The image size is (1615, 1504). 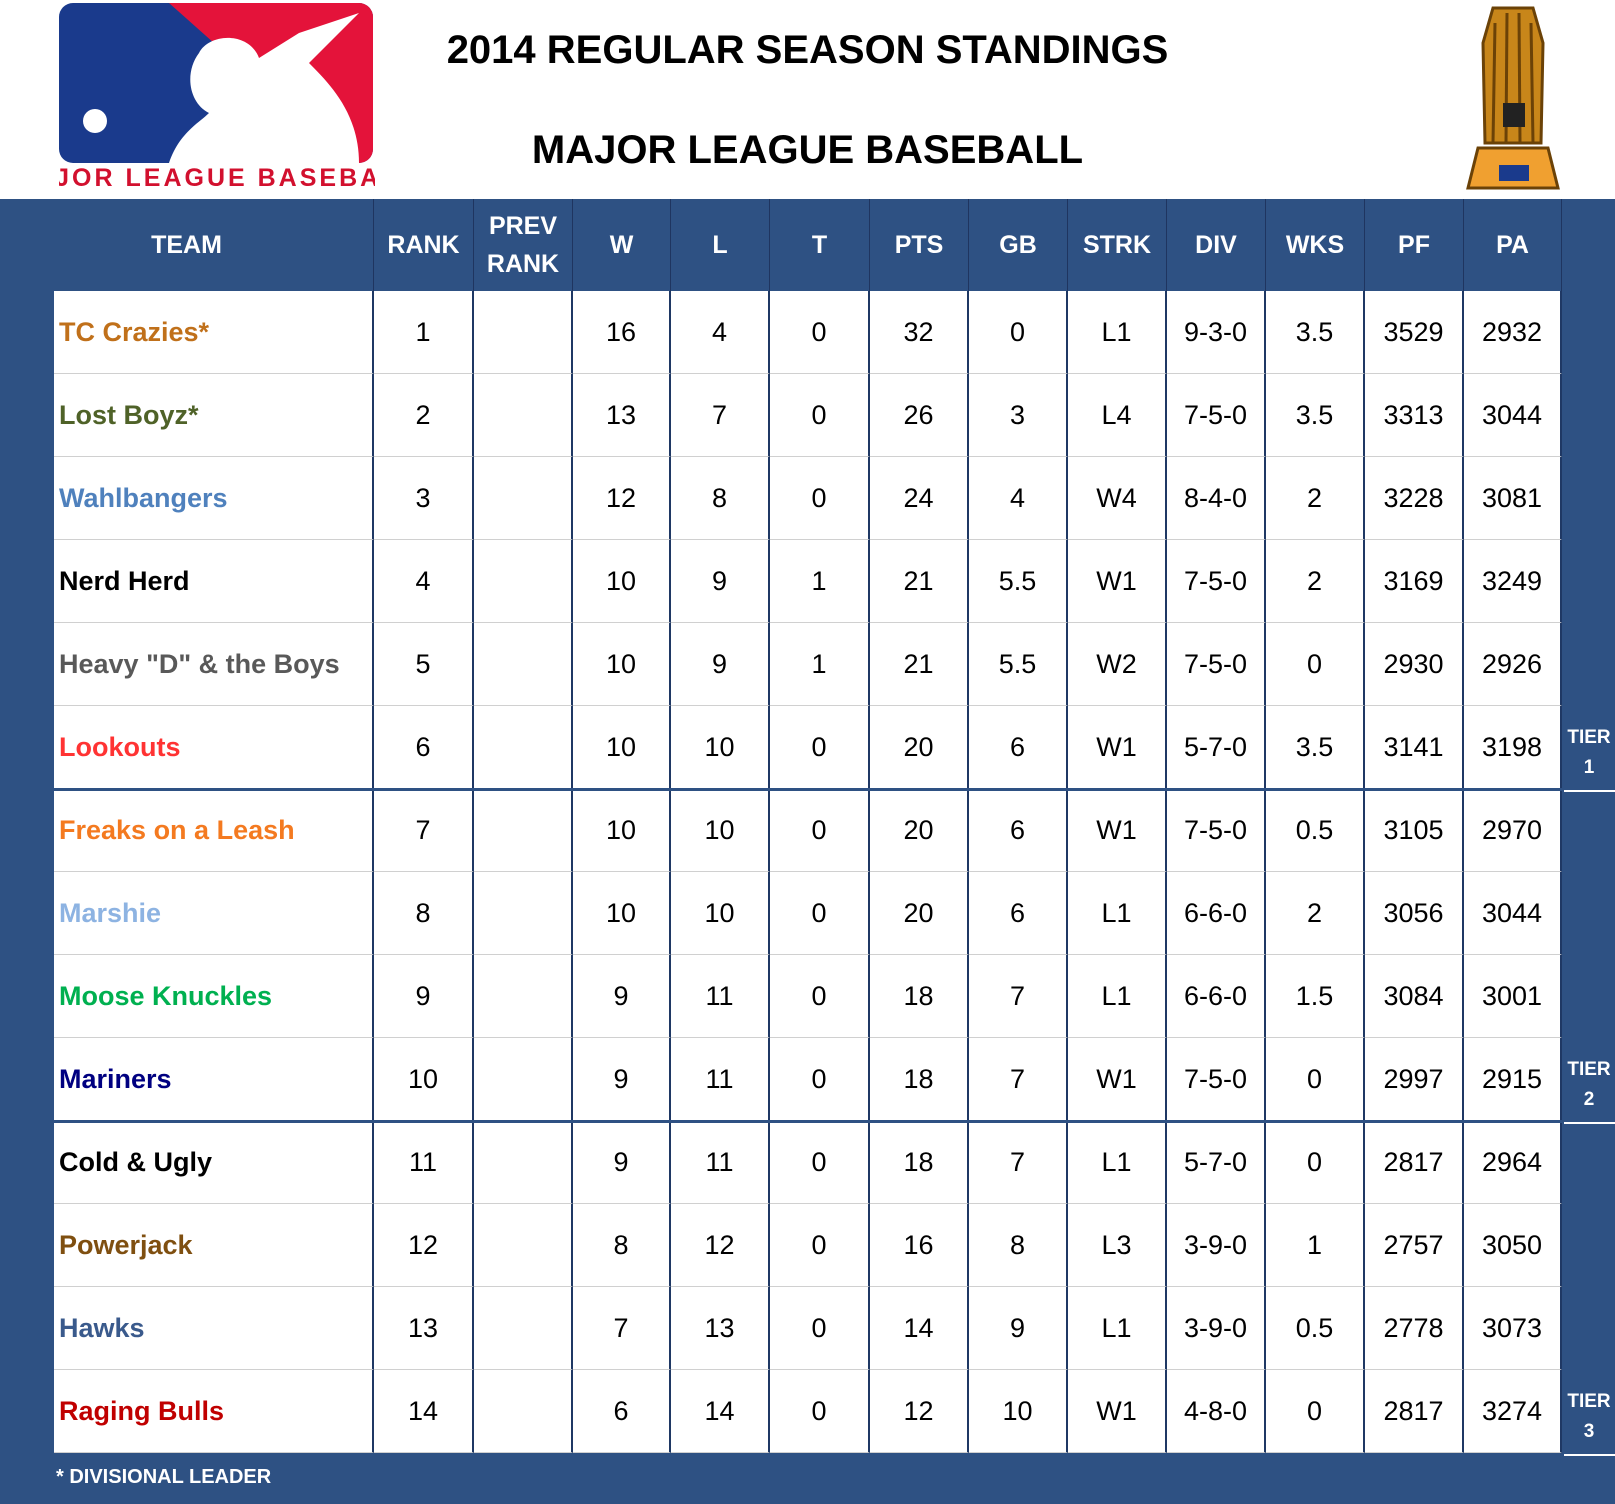 I want to click on cell: 3081, so click(x=1513, y=498).